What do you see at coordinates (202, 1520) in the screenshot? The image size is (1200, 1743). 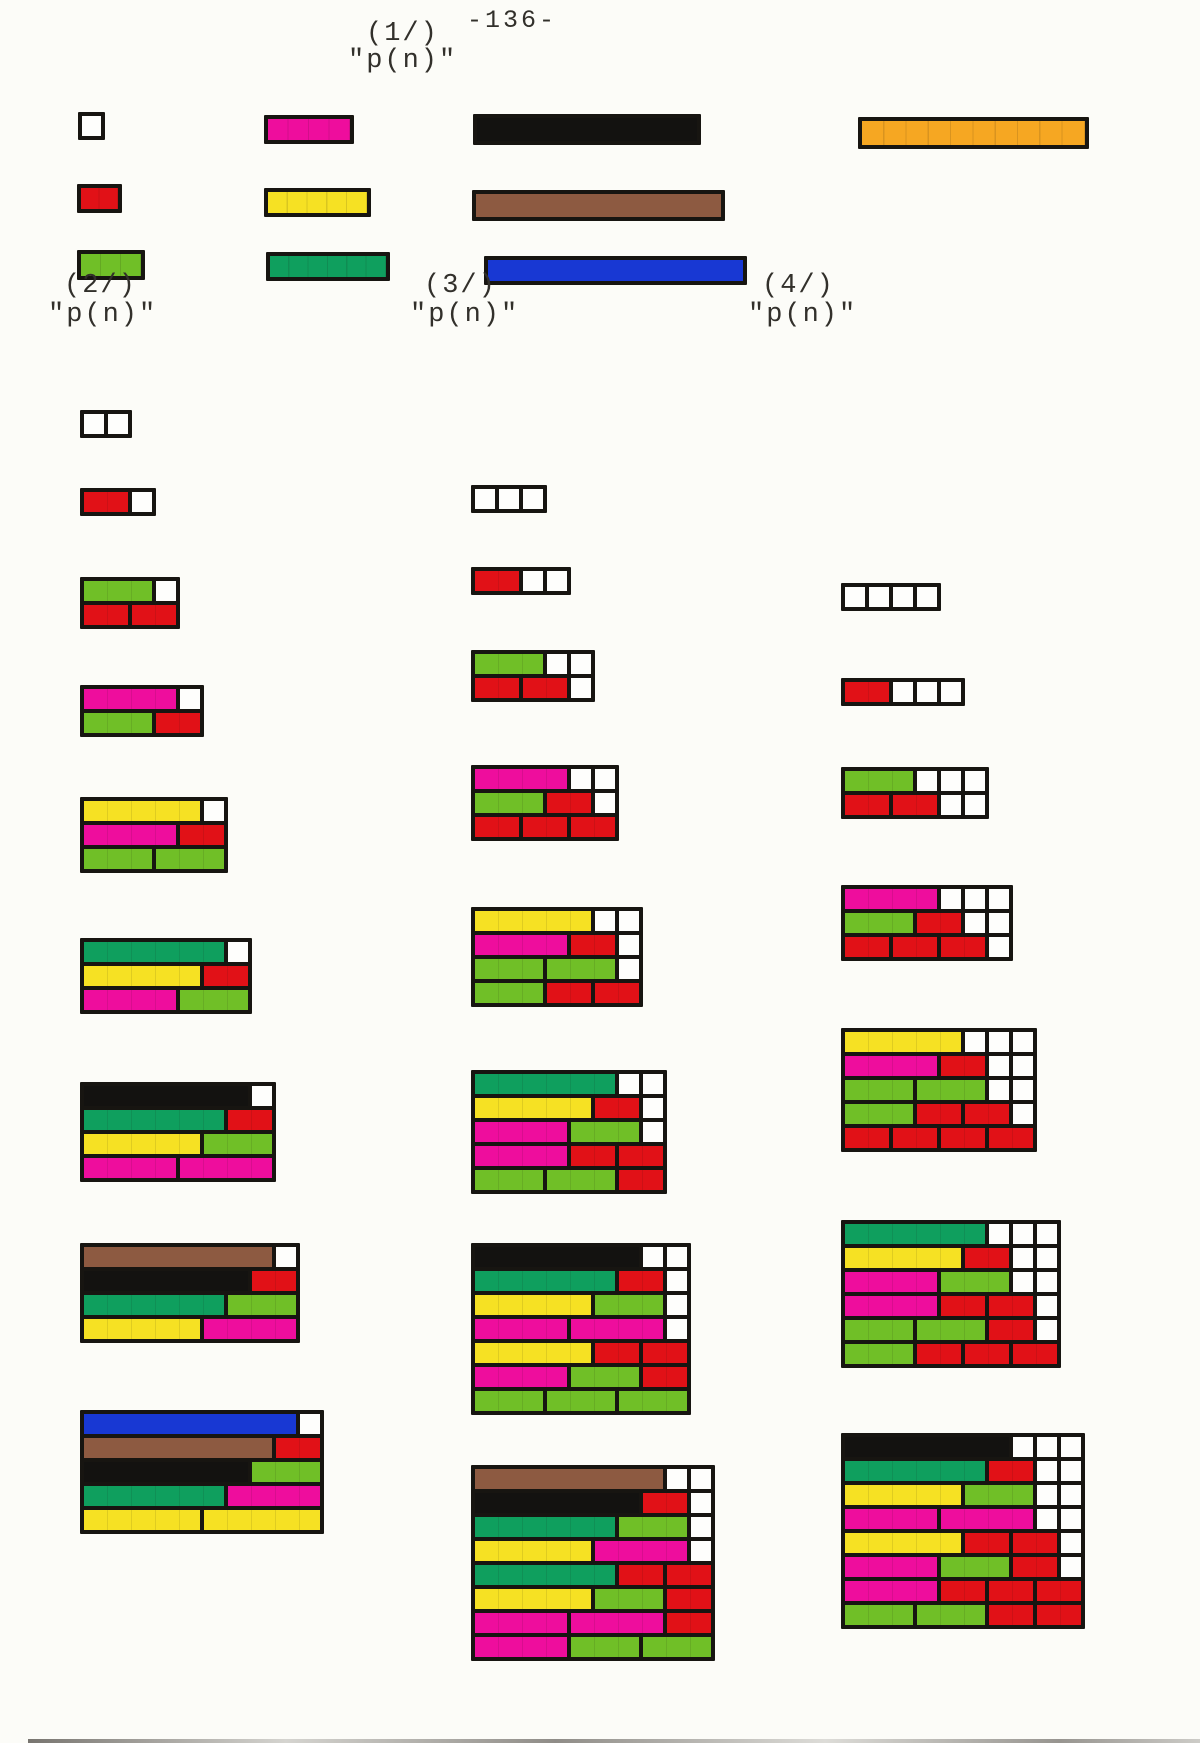 I see `partition-5+5` at bounding box center [202, 1520].